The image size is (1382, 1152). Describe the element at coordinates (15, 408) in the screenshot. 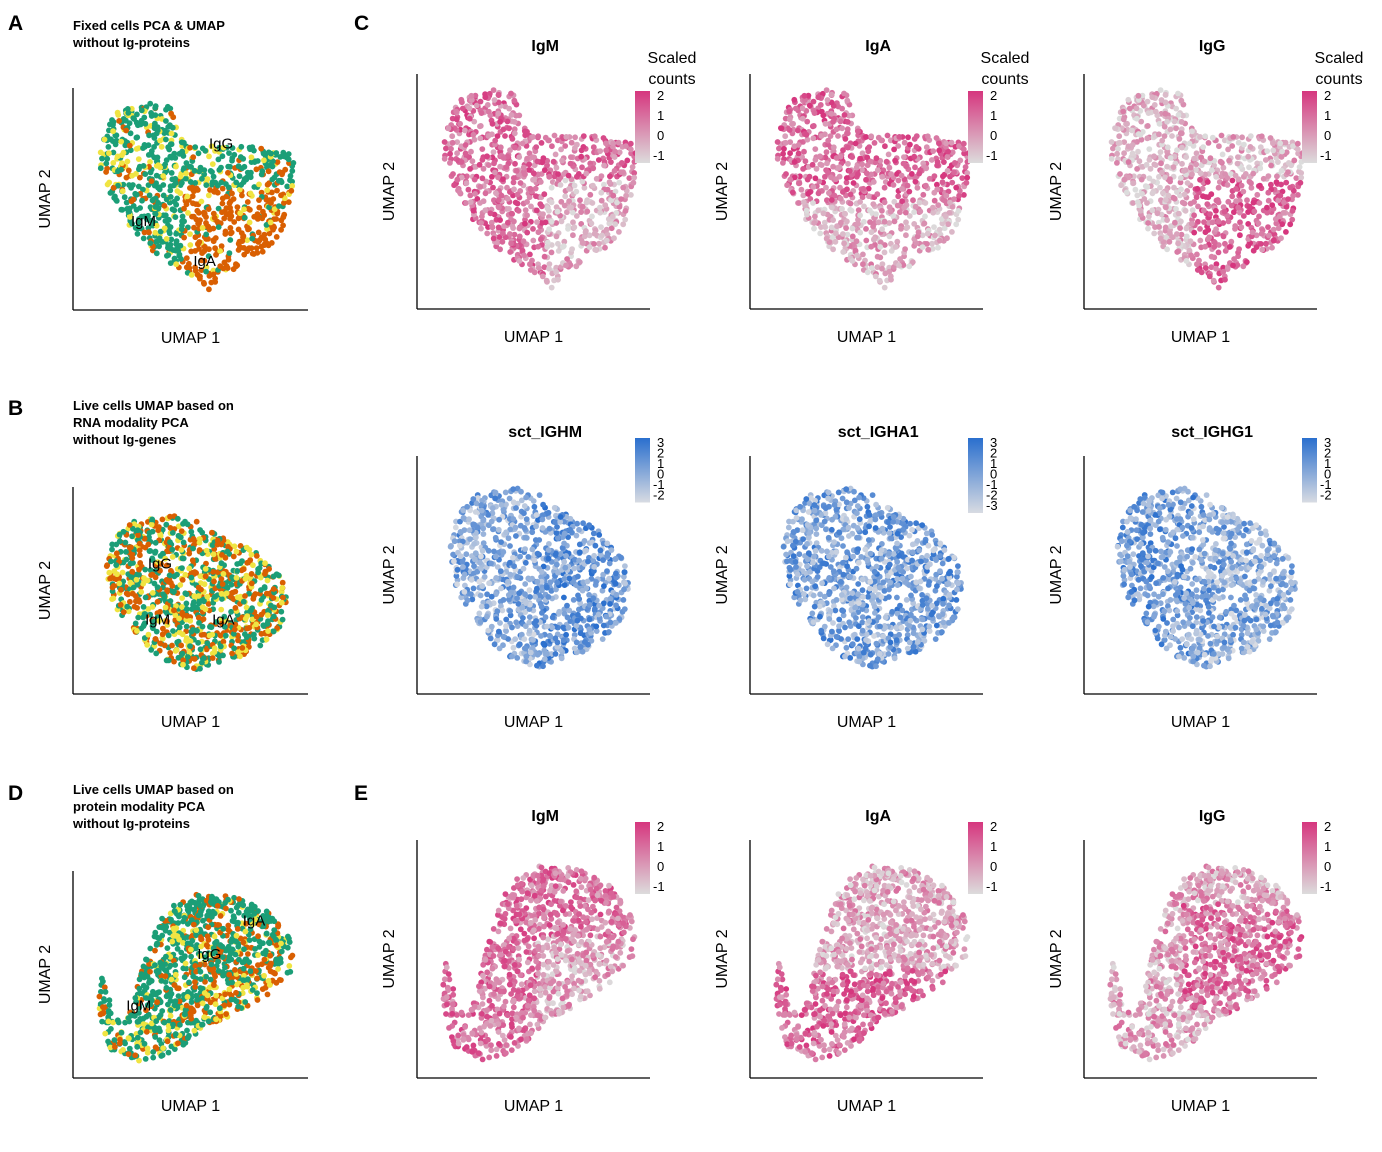

I see `panel-letter: B` at that location.